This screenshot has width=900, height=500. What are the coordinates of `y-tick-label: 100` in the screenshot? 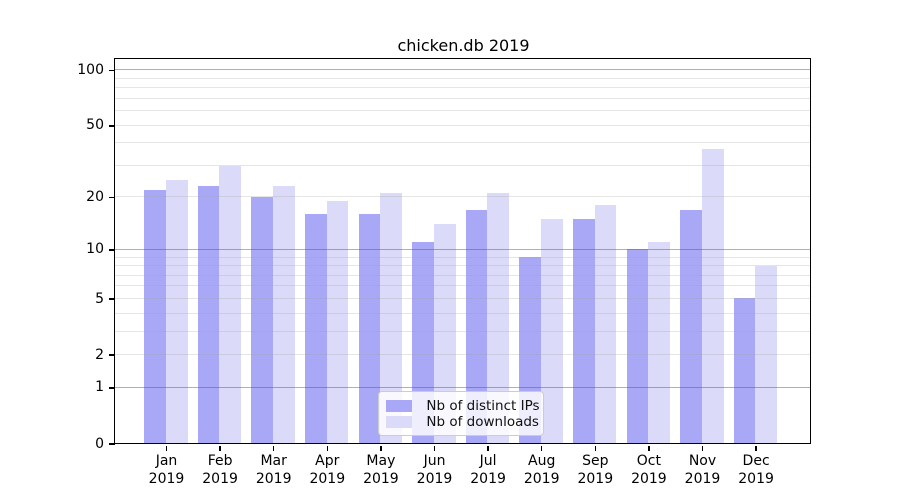 It's located at (90, 70).